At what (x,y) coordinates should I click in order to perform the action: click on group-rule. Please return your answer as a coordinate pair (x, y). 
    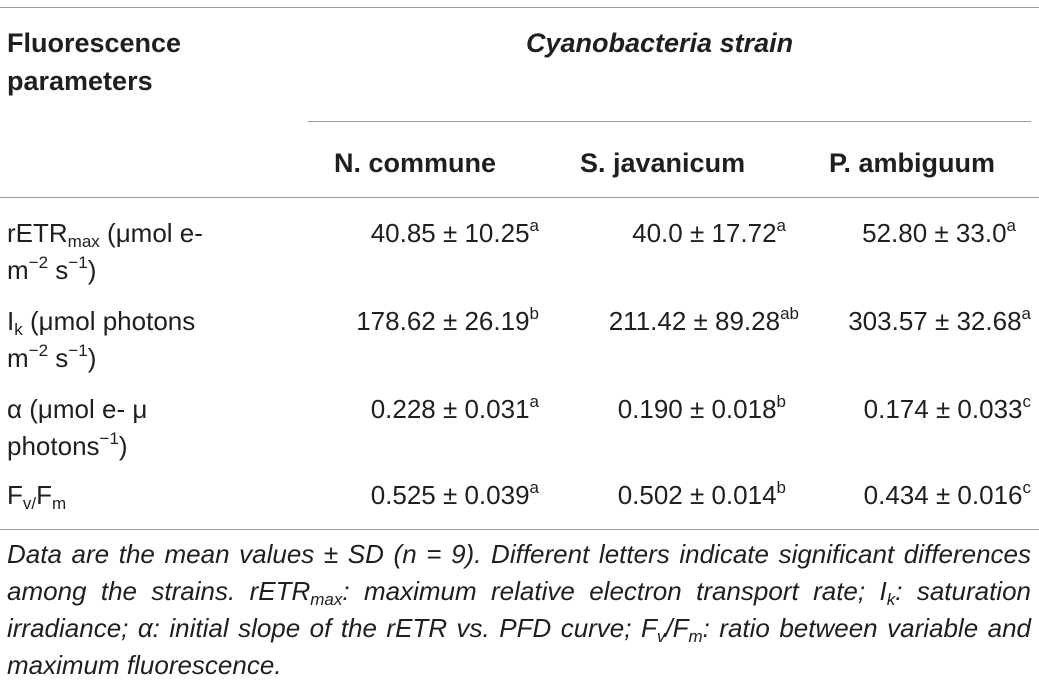
    Looking at the image, I should click on (669, 121).